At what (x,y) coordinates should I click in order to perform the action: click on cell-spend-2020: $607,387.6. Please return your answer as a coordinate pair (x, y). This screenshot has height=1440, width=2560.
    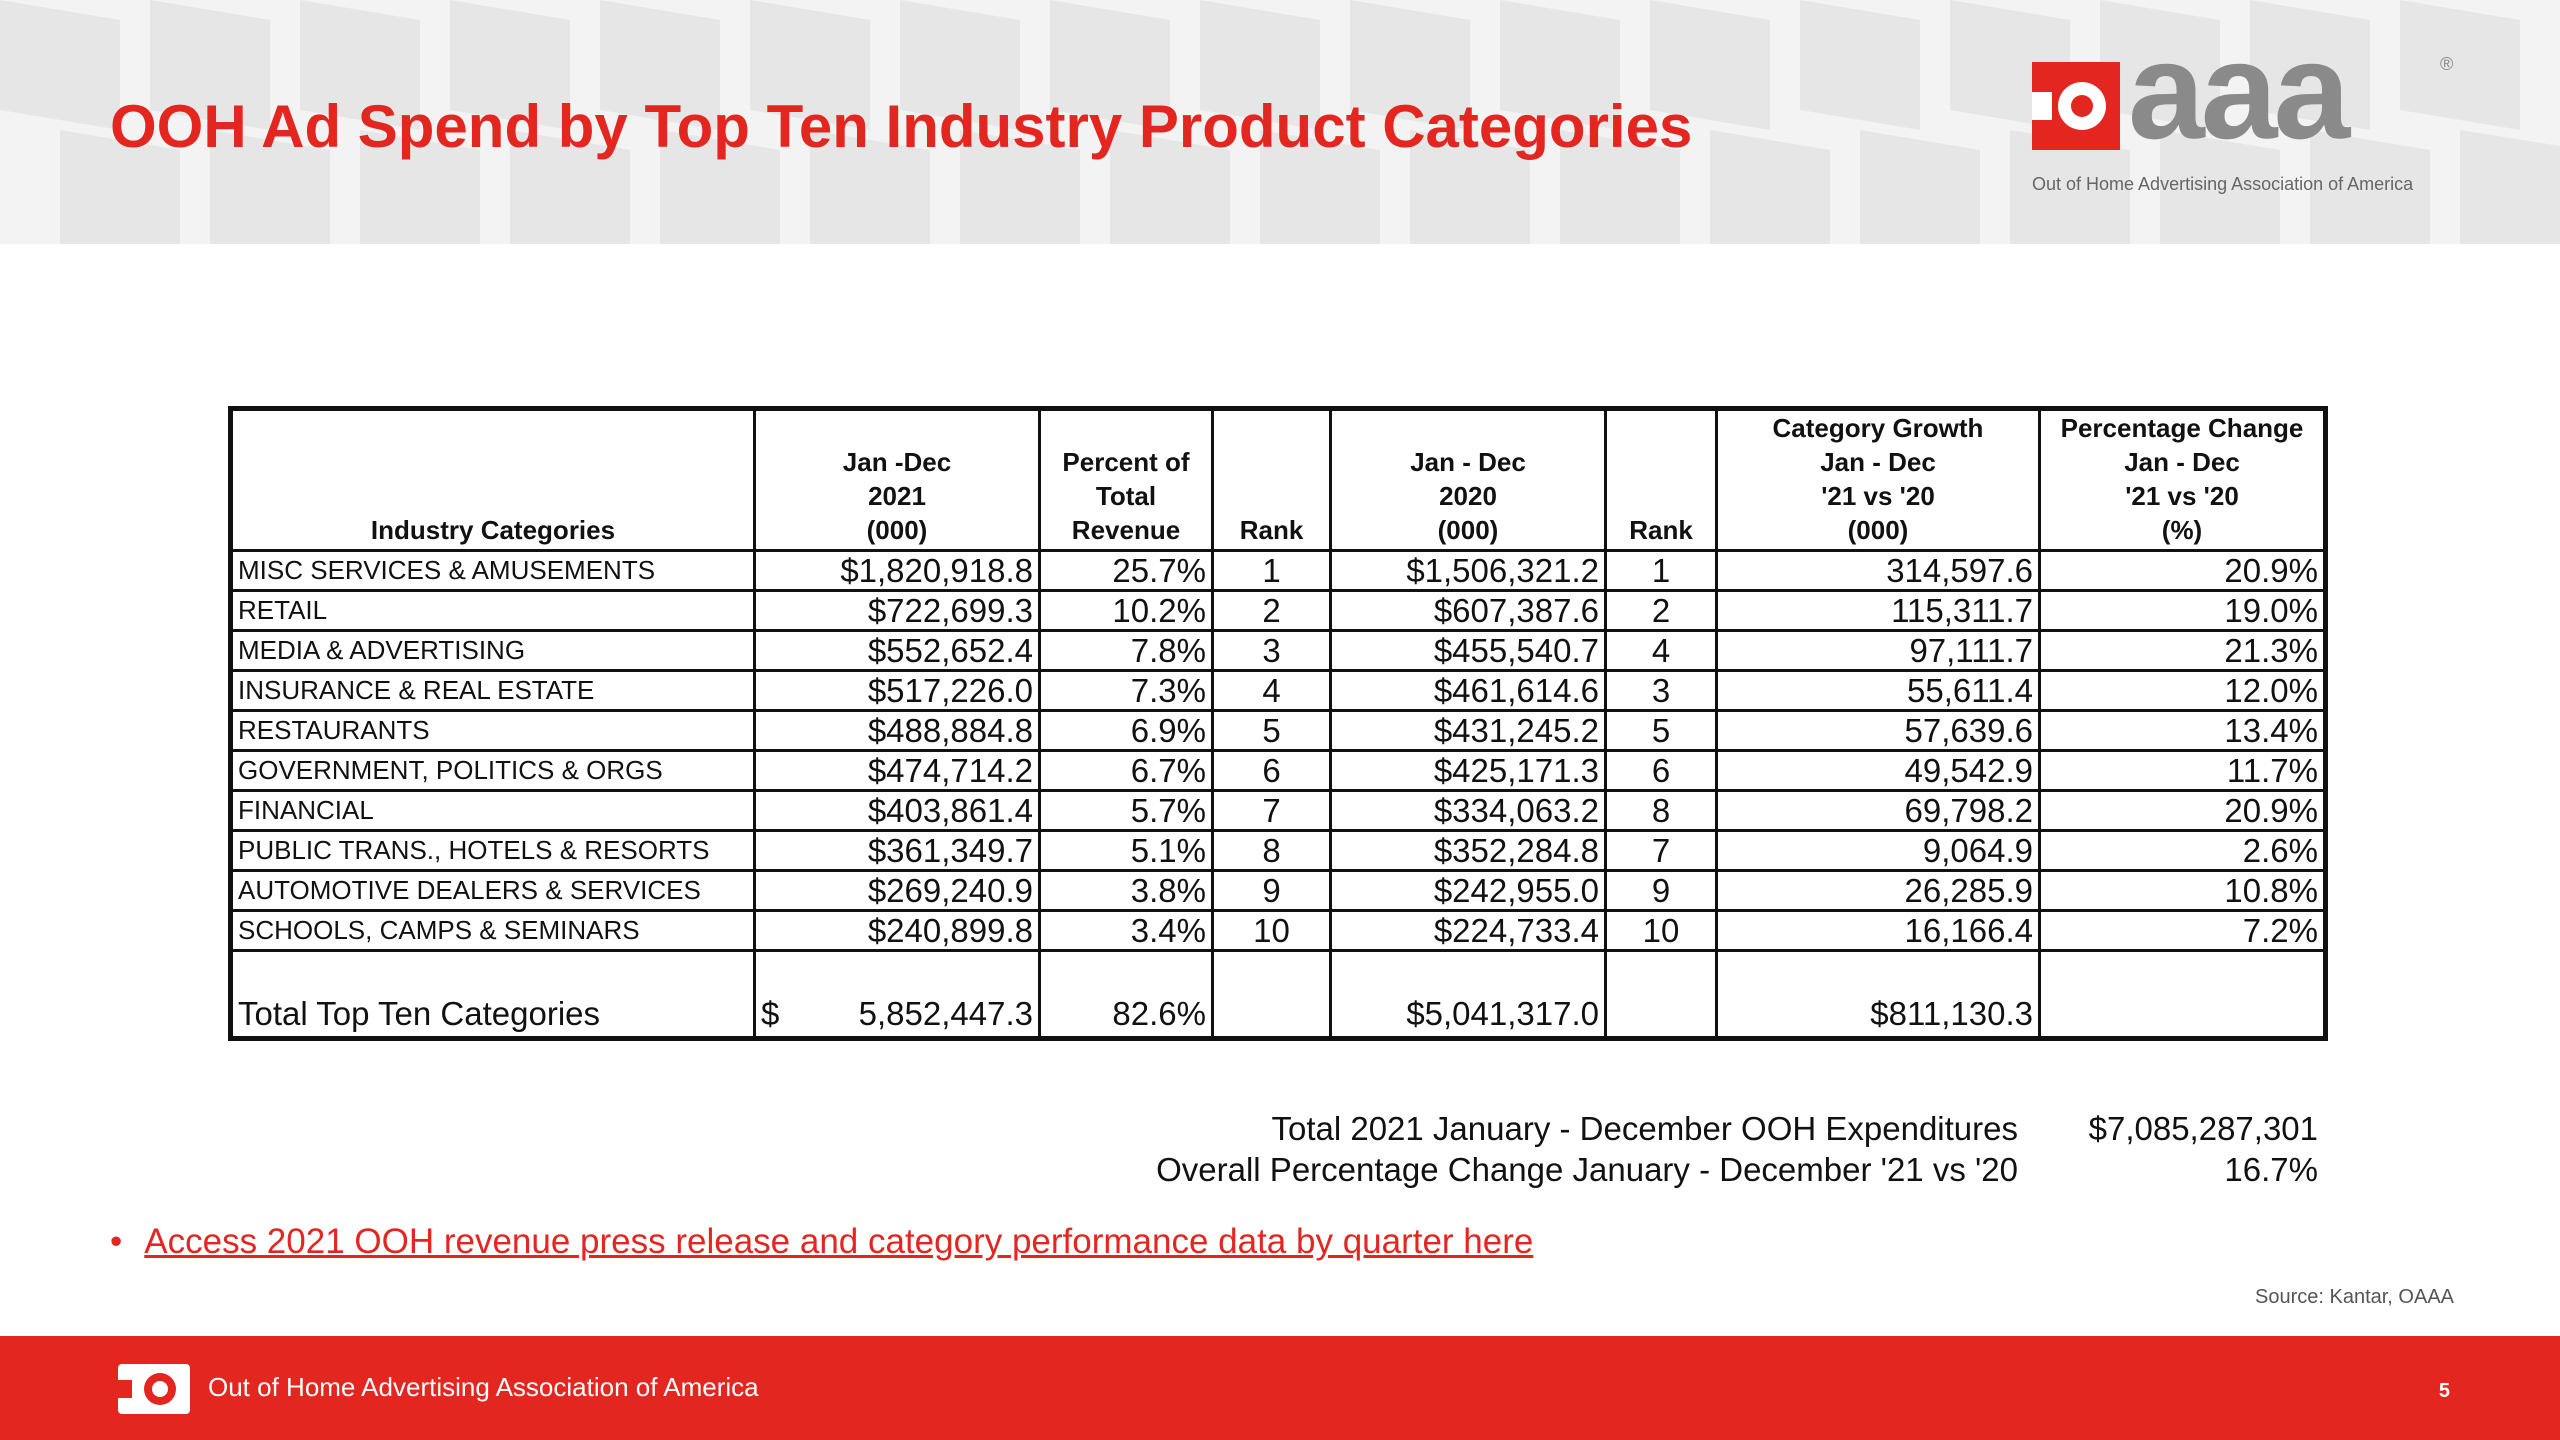
    Looking at the image, I should click on (1468, 610).